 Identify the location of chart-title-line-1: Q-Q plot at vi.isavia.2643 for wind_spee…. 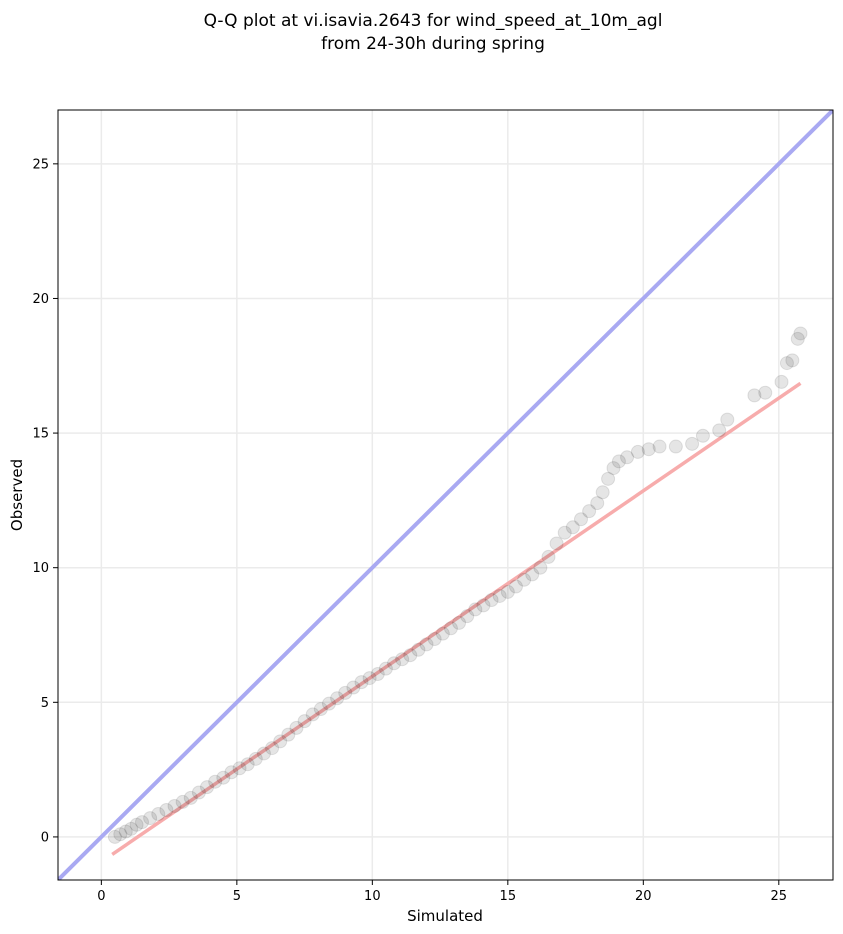
(433, 21).